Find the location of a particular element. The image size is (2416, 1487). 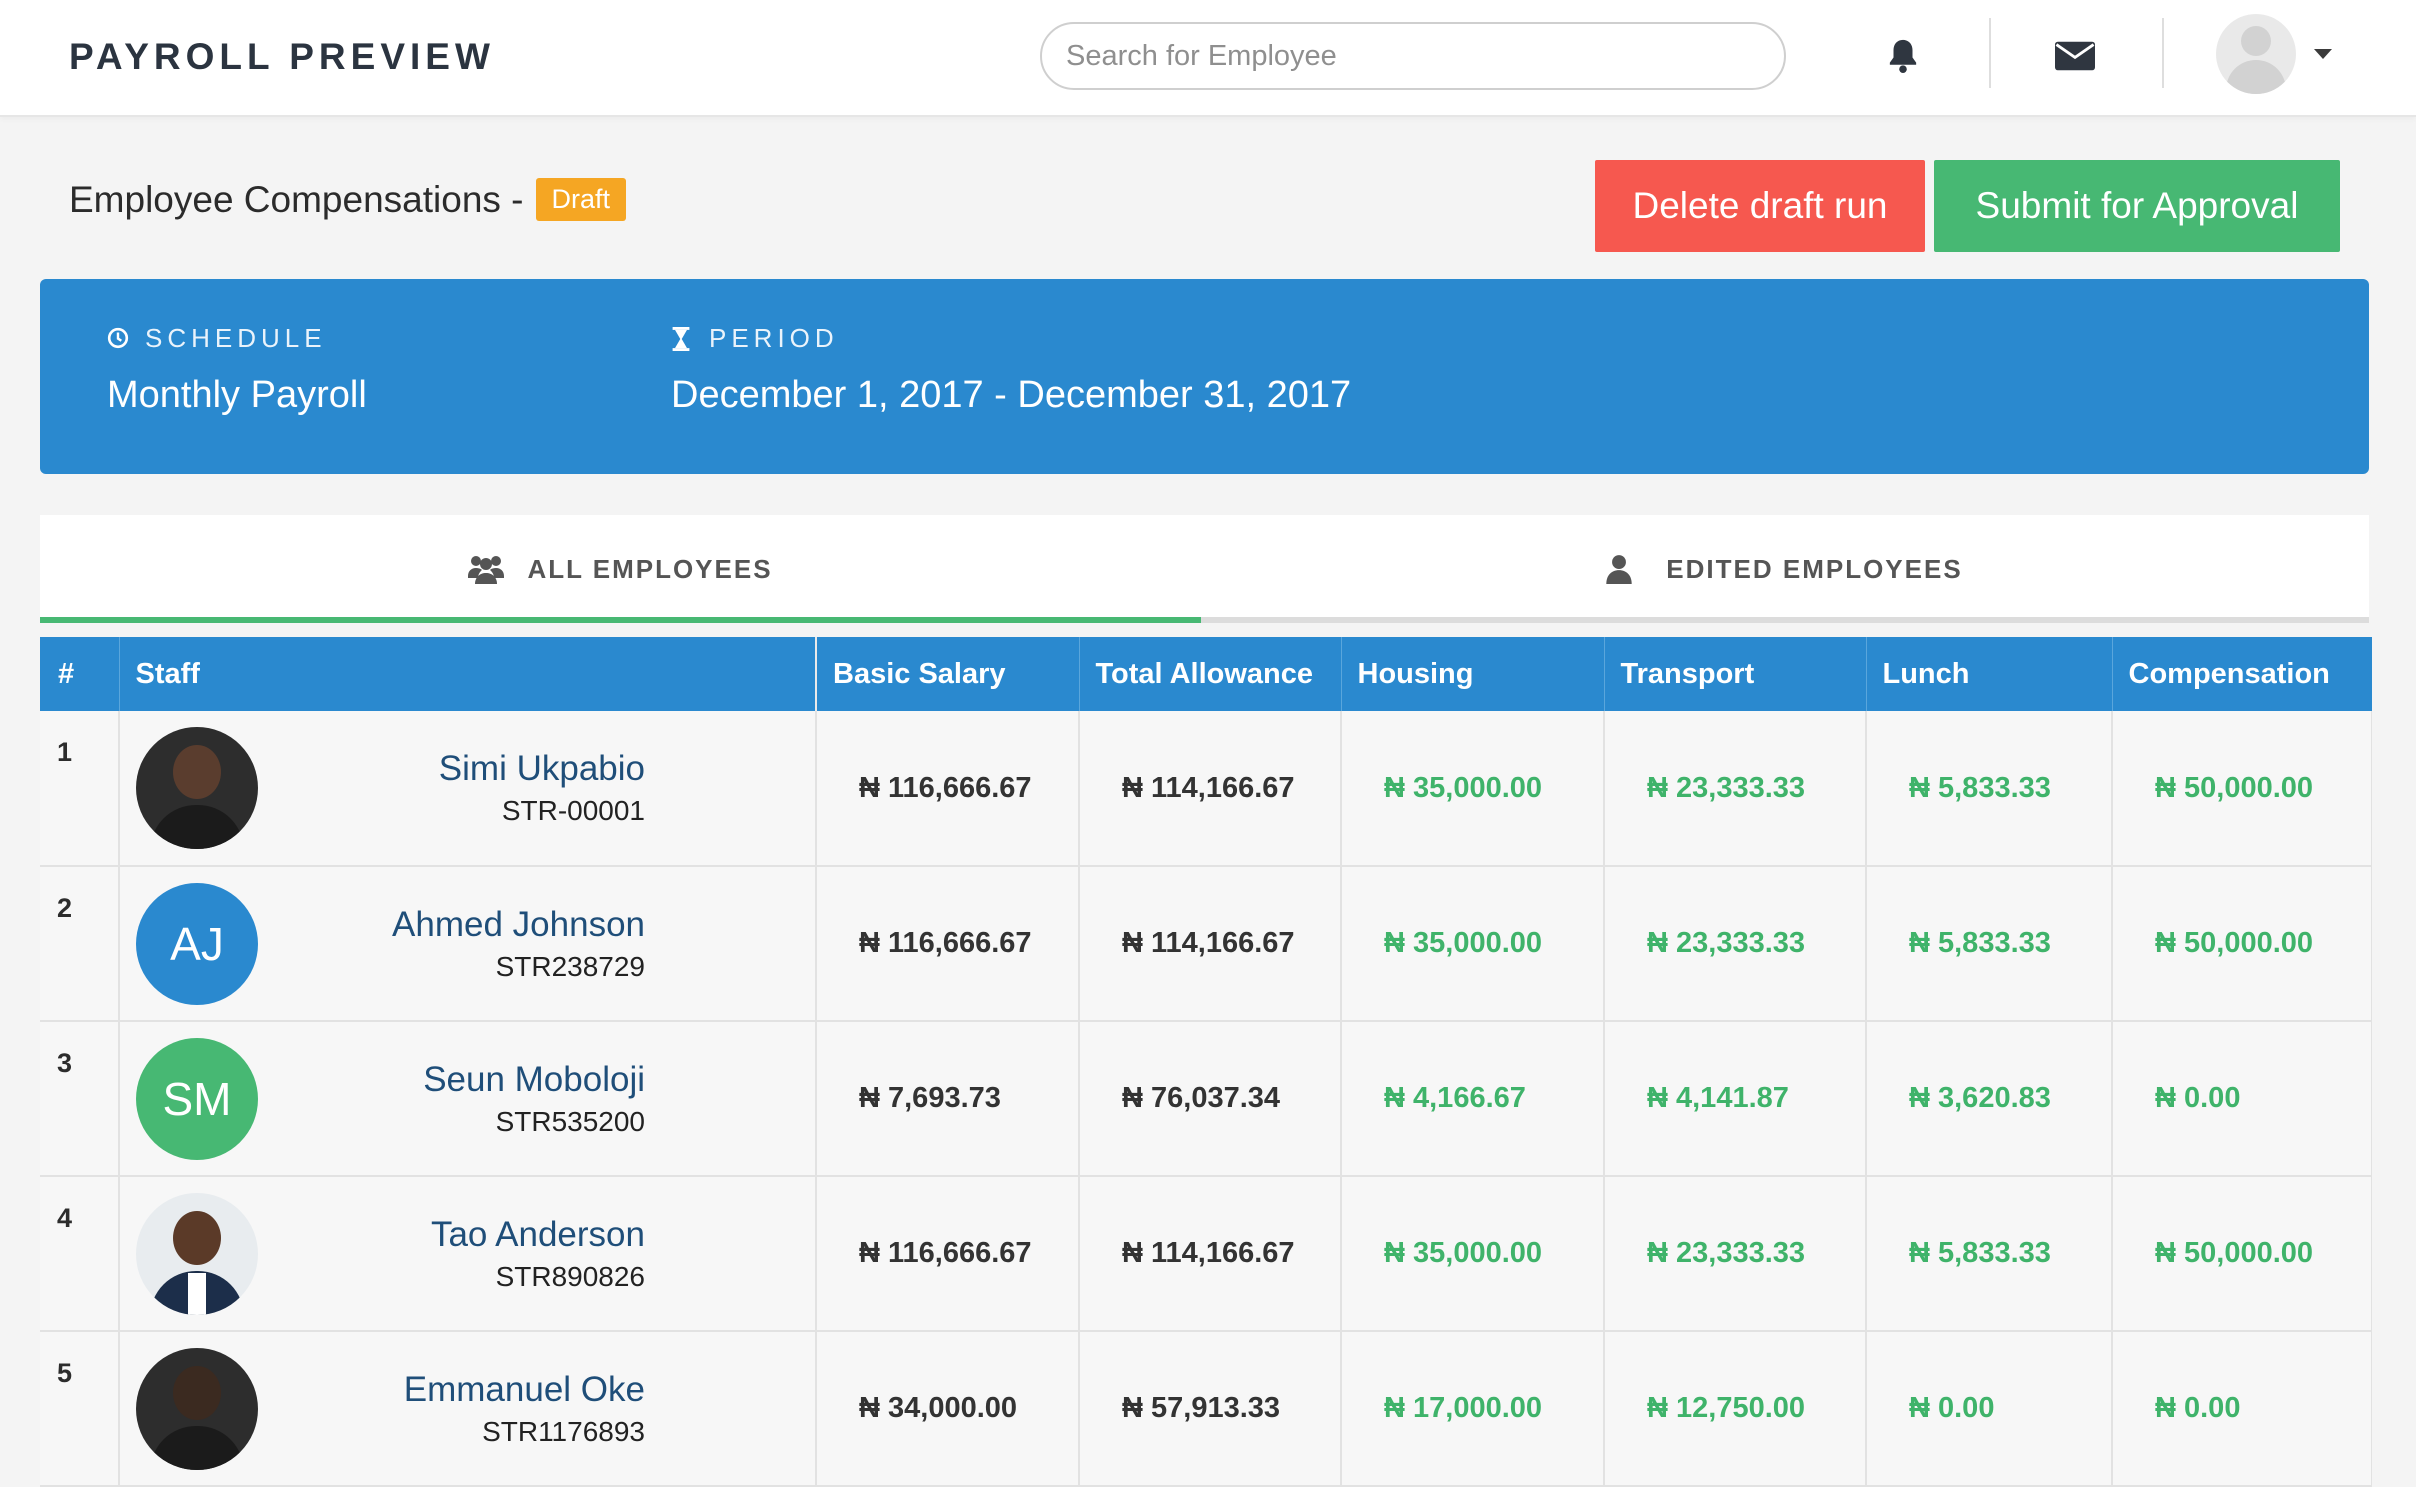

tab-label: ALL EMPLOYEES is located at coordinates (650, 568).